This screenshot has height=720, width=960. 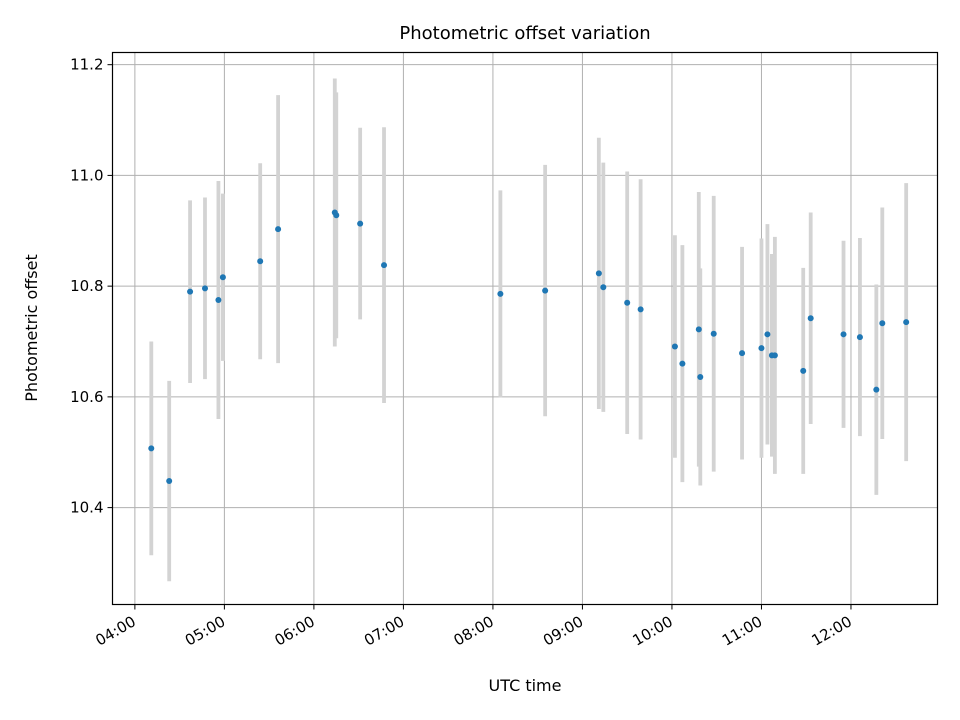 I want to click on y-tick-label: 10.8, so click(x=86, y=286).